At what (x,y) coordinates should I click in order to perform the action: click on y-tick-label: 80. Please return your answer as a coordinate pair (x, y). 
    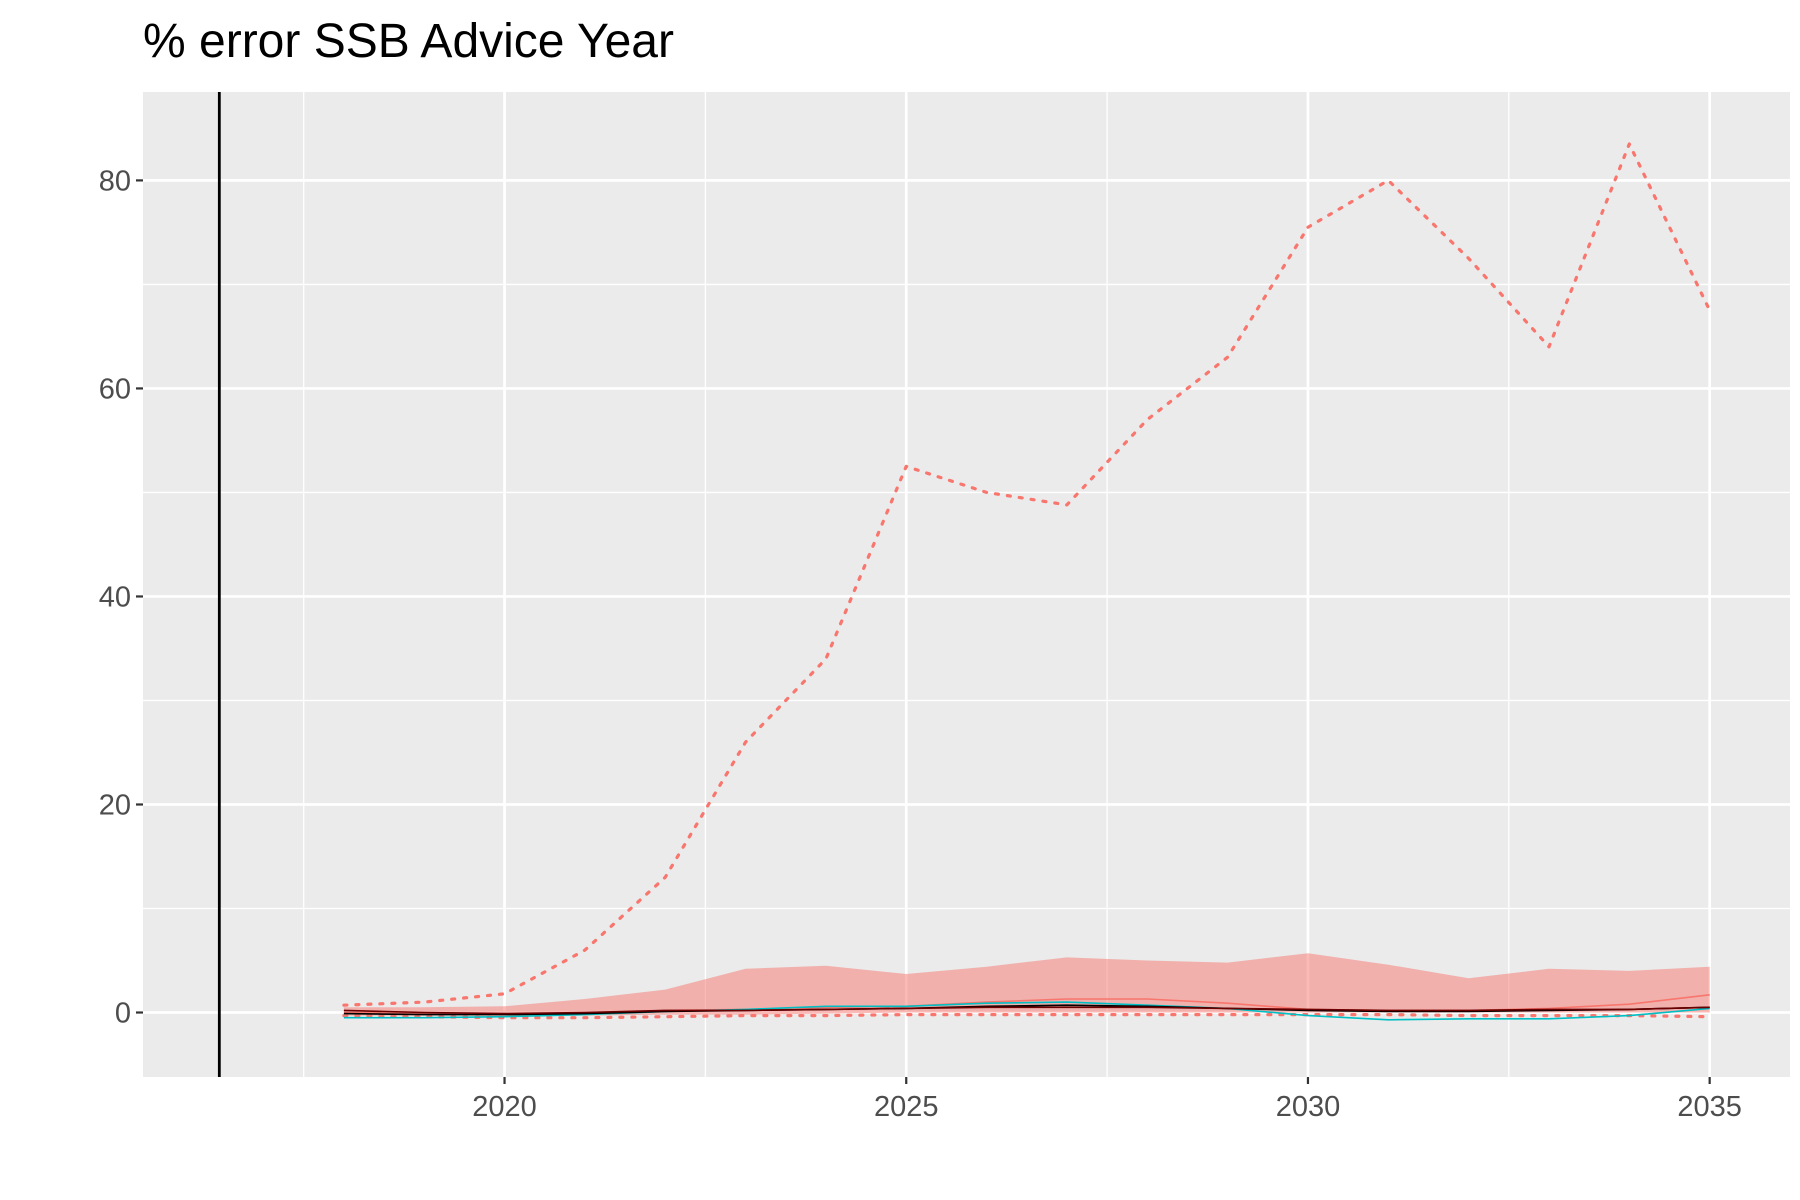
    Looking at the image, I should click on (115, 181).